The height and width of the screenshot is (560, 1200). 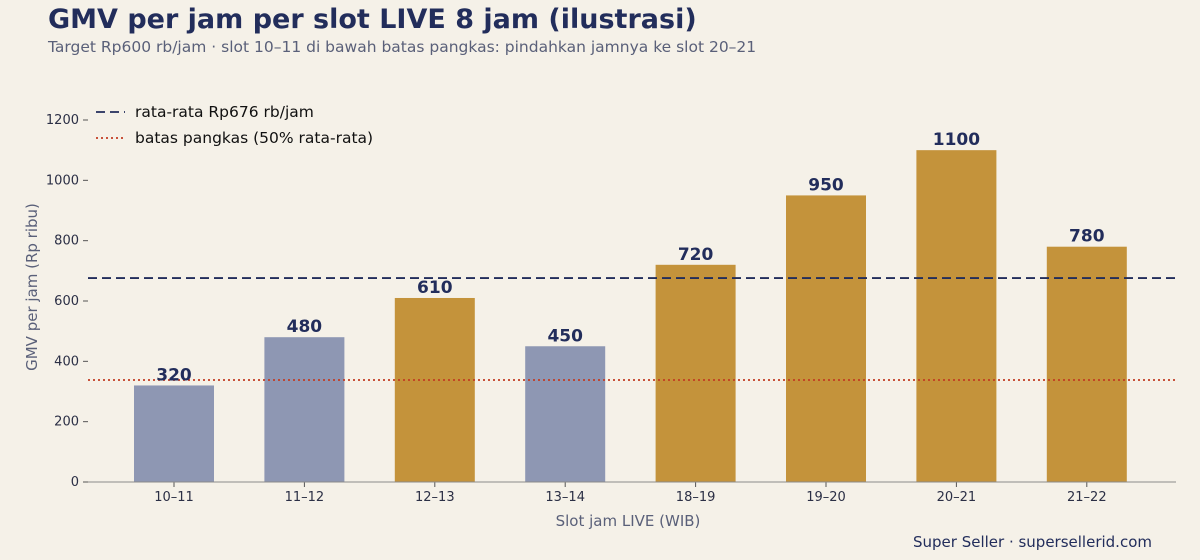 What do you see at coordinates (66, 241) in the screenshot?
I see `y-tick-label: 800` at bounding box center [66, 241].